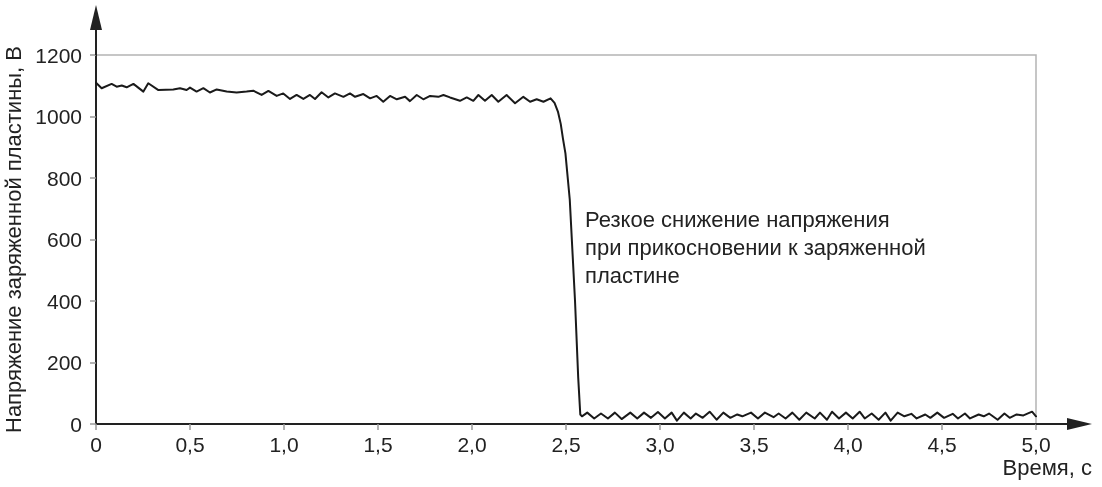 The width and height of the screenshot is (1102, 487). I want to click on x-tick-label: 3,5, so click(754, 444).